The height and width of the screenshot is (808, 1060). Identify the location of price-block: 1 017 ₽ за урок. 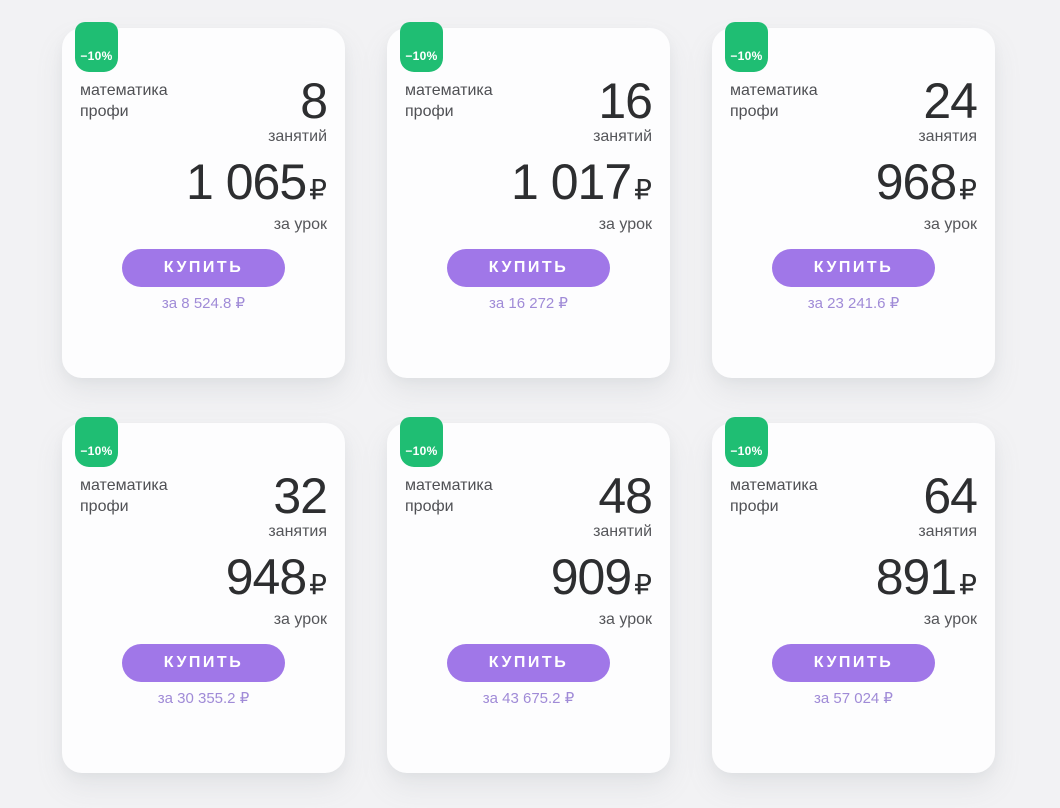
(581, 195).